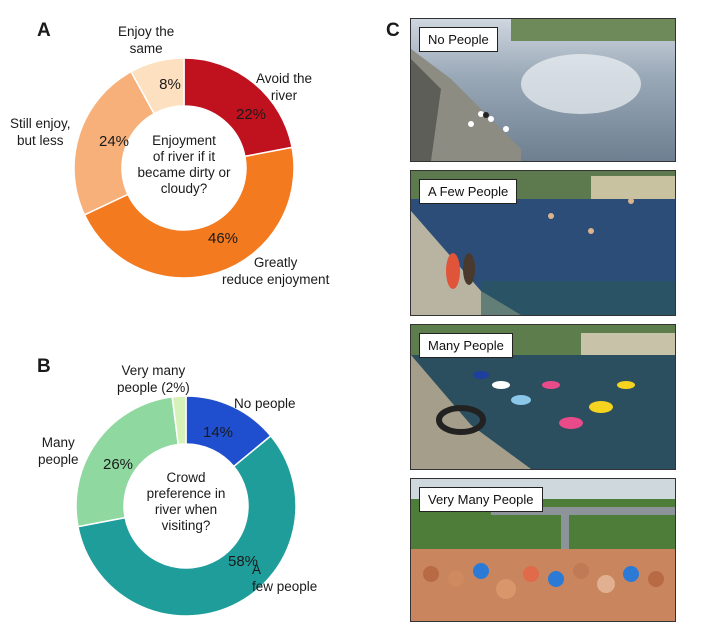  Describe the element at coordinates (118, 464) in the screenshot. I see `pct-label-many: 26%` at that location.